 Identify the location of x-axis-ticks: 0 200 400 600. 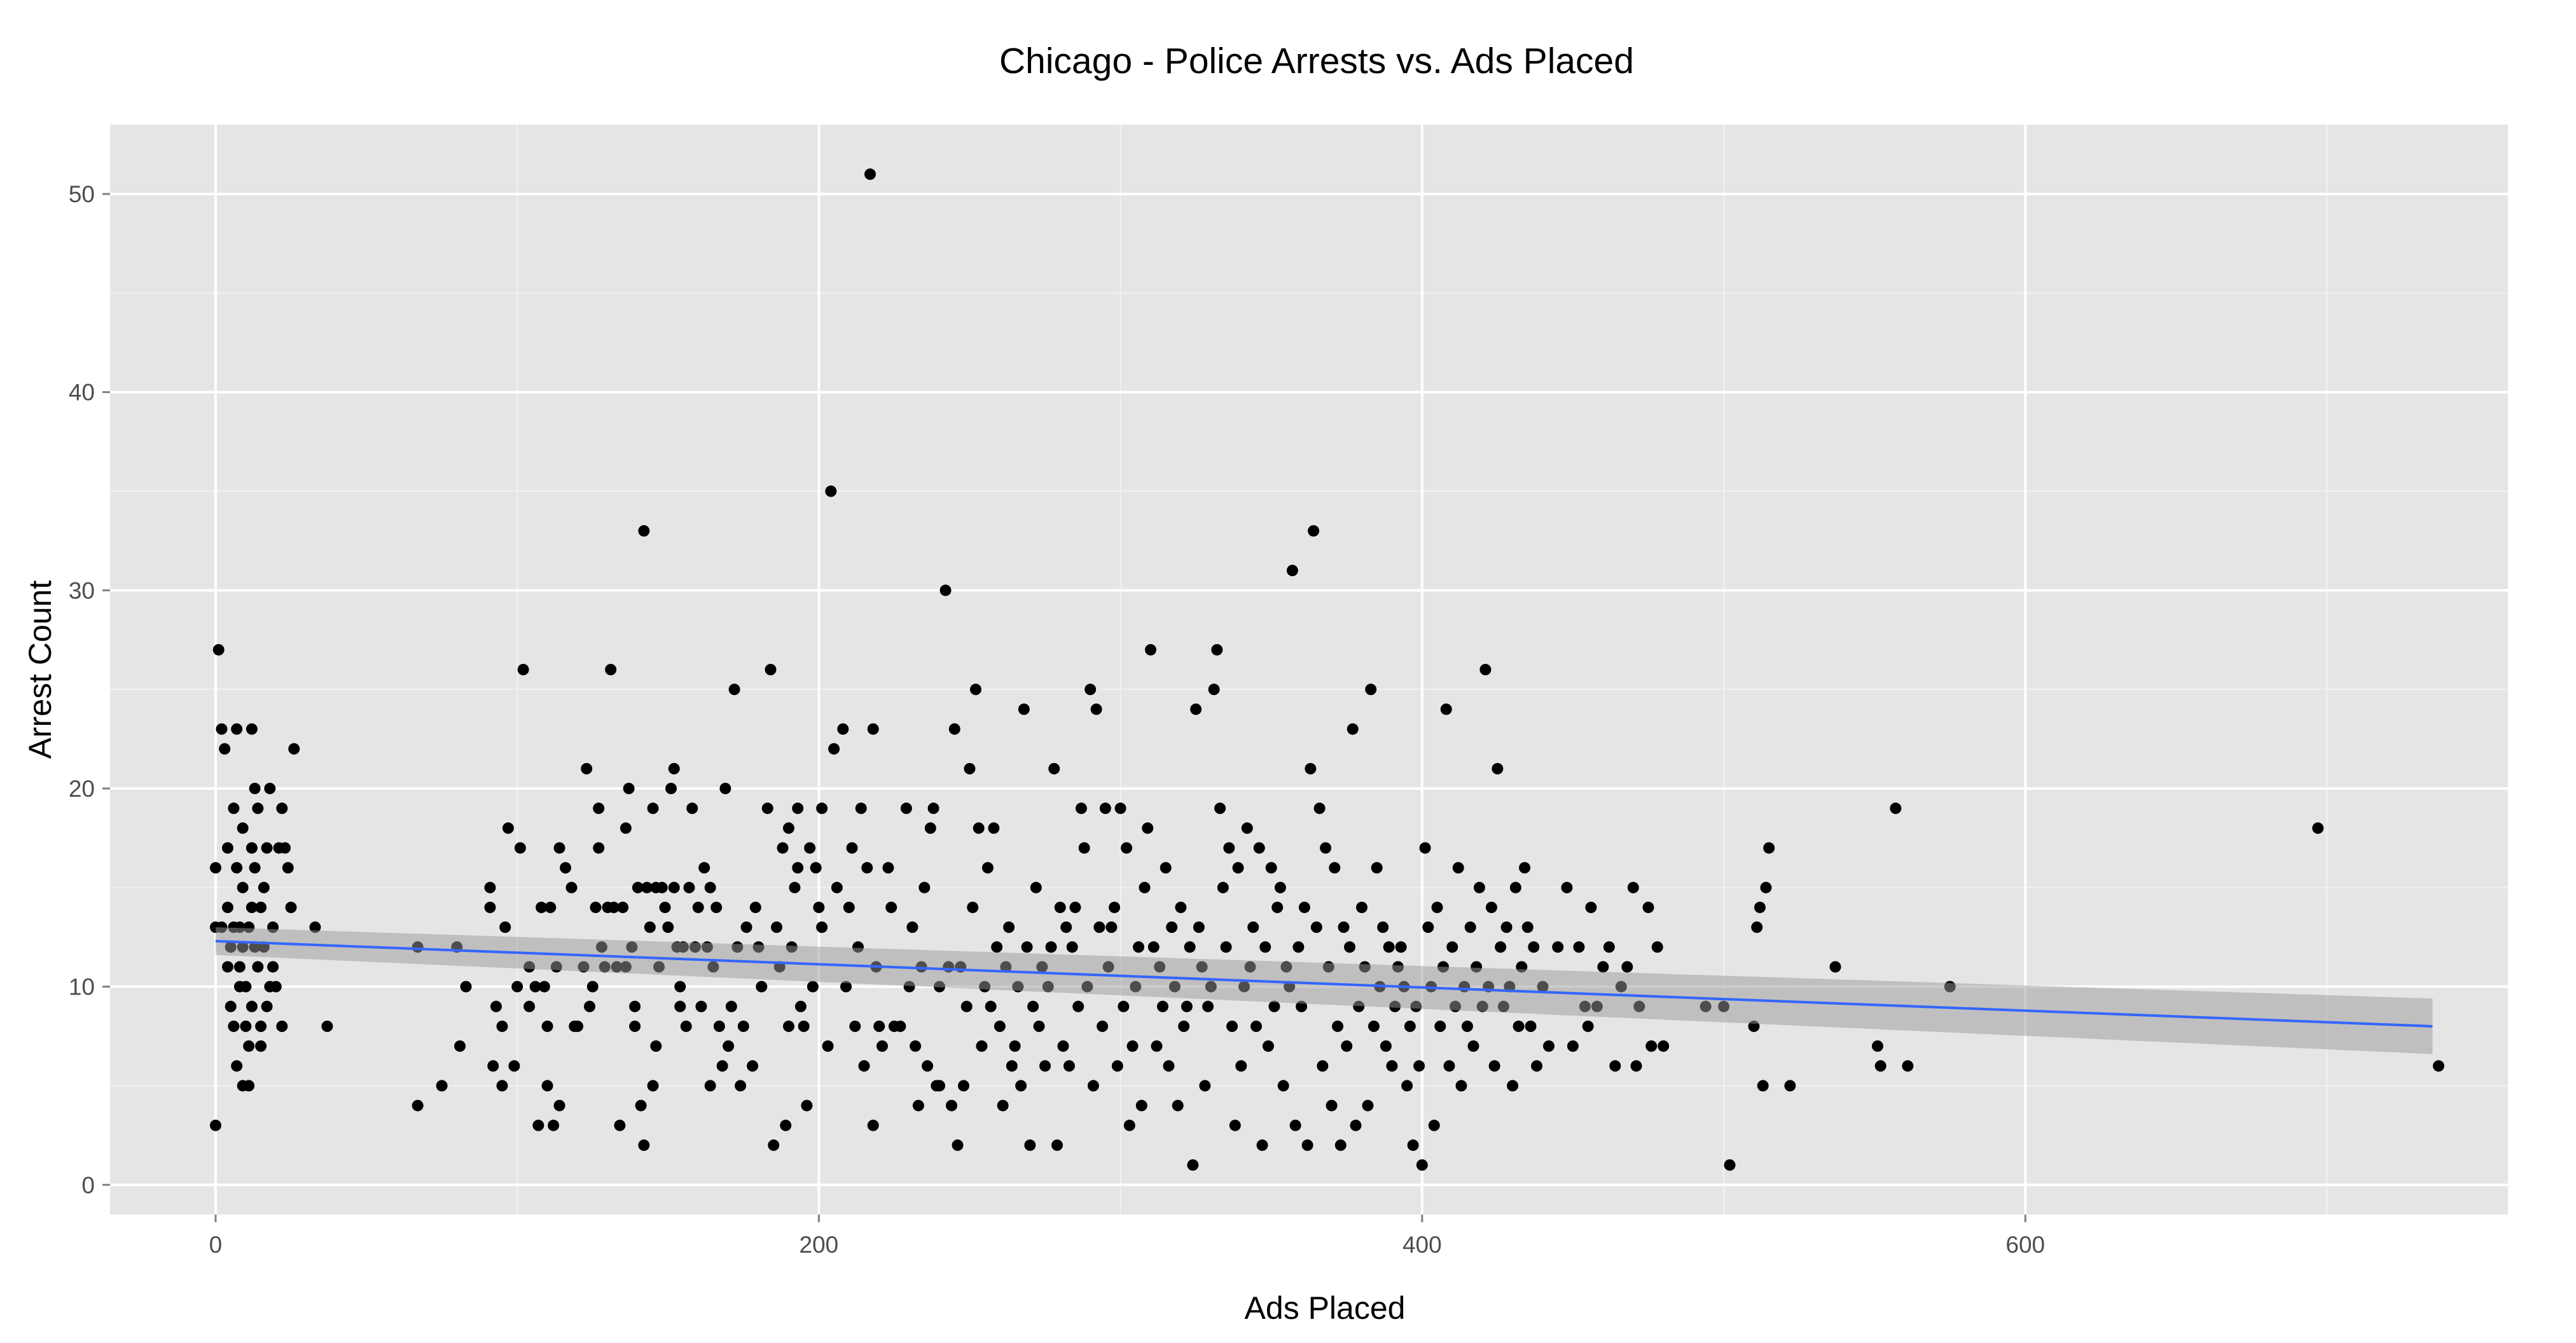
(1127, 1236).